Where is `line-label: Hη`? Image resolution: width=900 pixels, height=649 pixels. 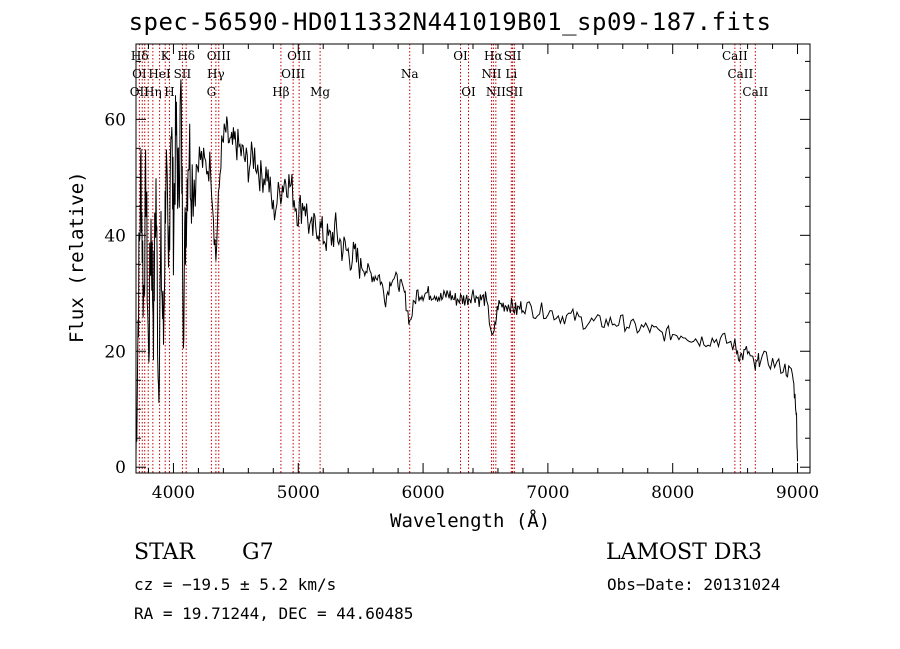
line-label: Hη is located at coordinates (153, 92).